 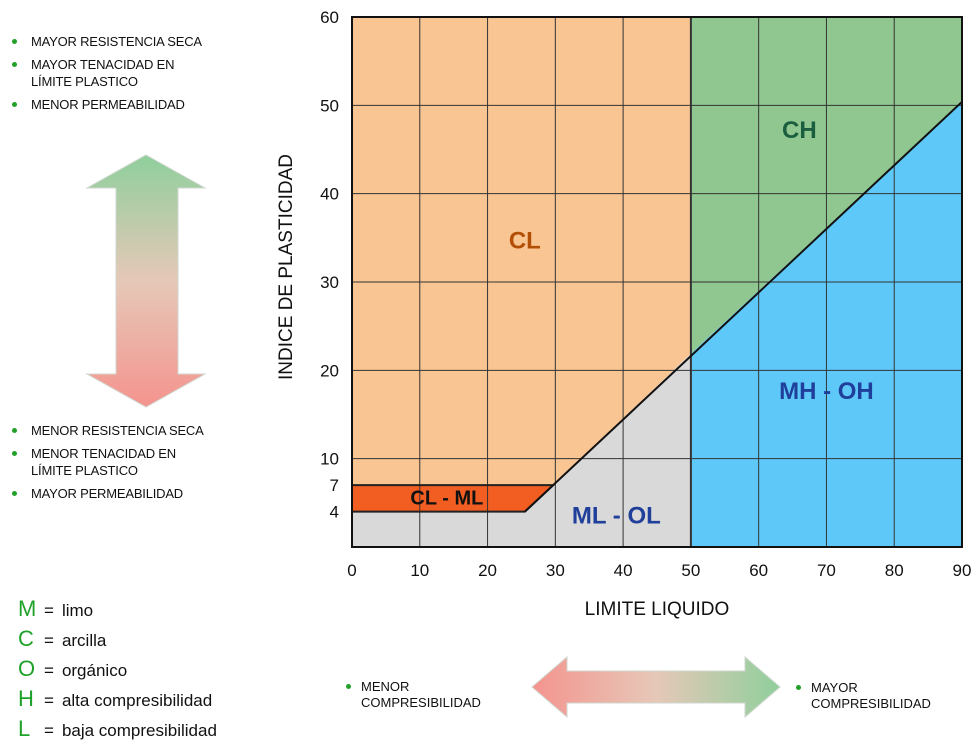 I want to click on legend-item: M = limo, so click(x=117, y=611).